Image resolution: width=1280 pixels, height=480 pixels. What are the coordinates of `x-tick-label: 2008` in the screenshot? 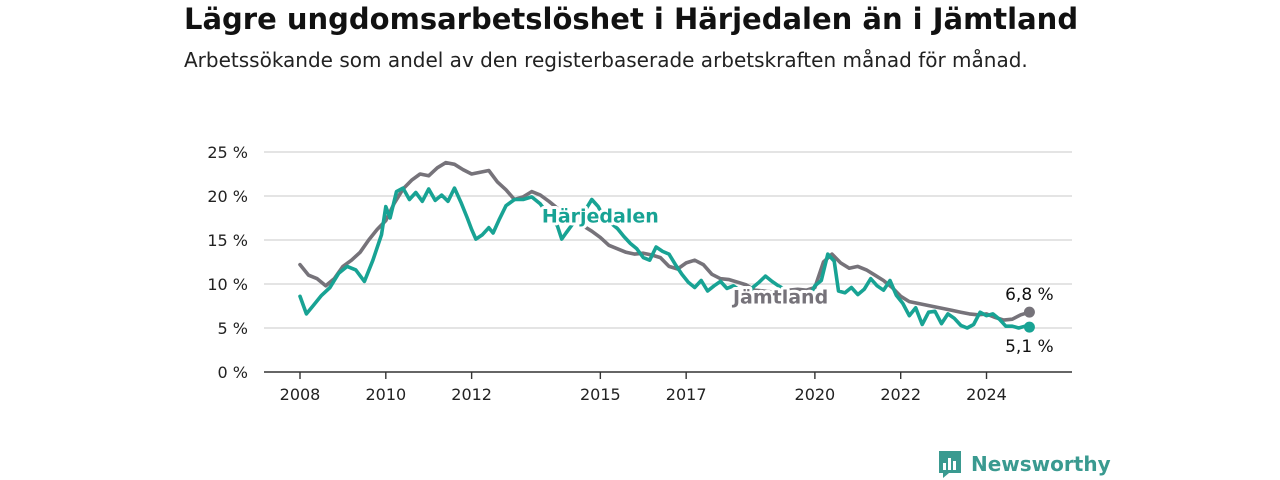 It's located at (300, 394).